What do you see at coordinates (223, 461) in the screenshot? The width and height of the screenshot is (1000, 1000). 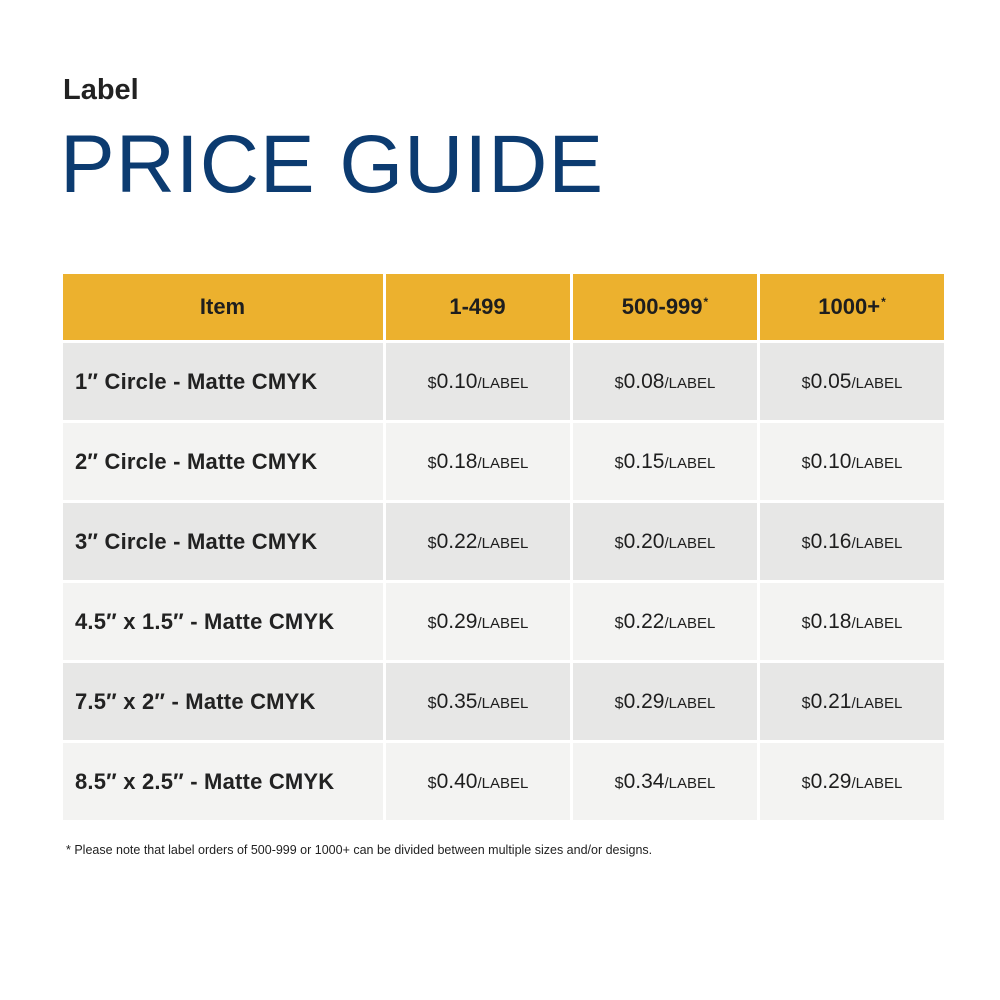 I see `item-name-cell: 2″ Circle - Matte CMYK` at bounding box center [223, 461].